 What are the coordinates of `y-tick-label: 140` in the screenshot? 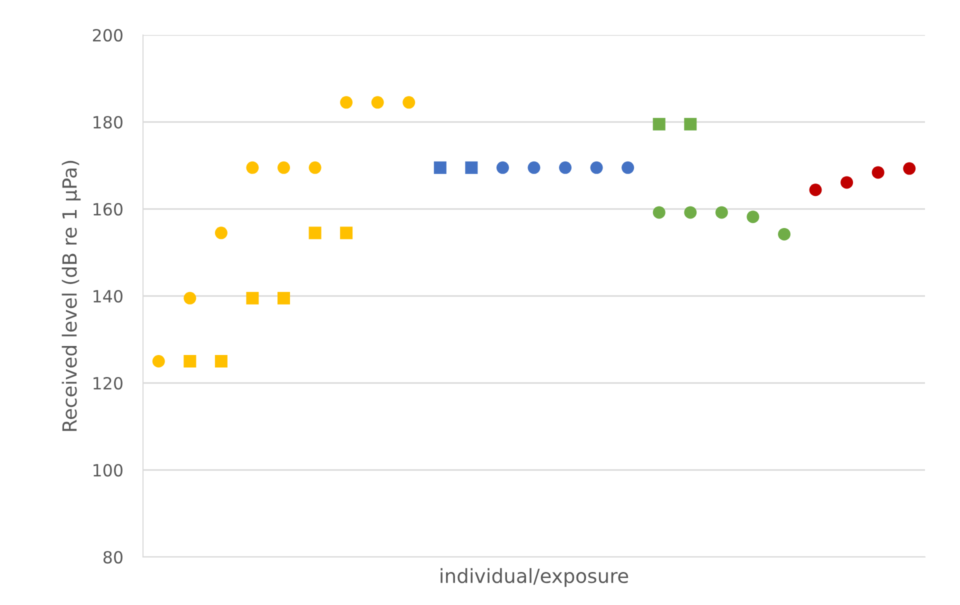 It's located at (108, 296).